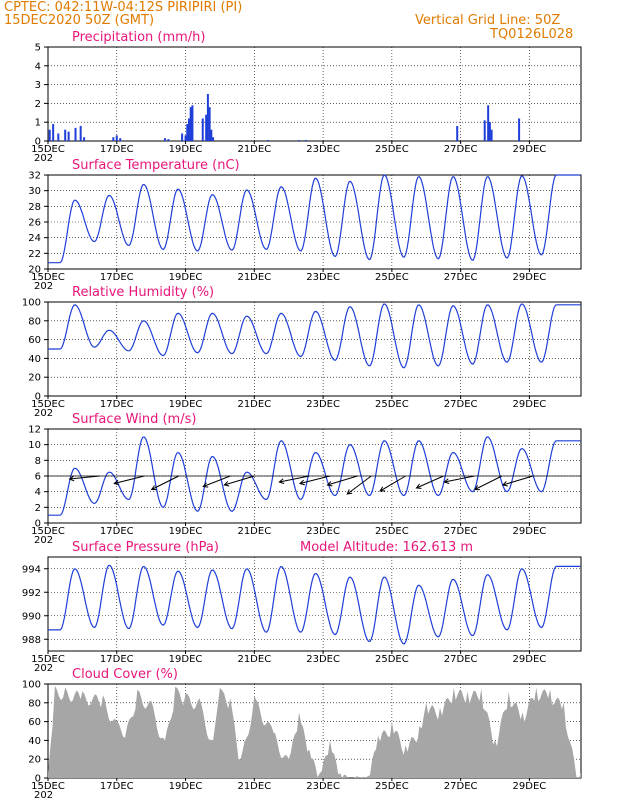  Describe the element at coordinates (323, 149) in the screenshot. I see `precip-xtick-label: 23DEC` at that location.